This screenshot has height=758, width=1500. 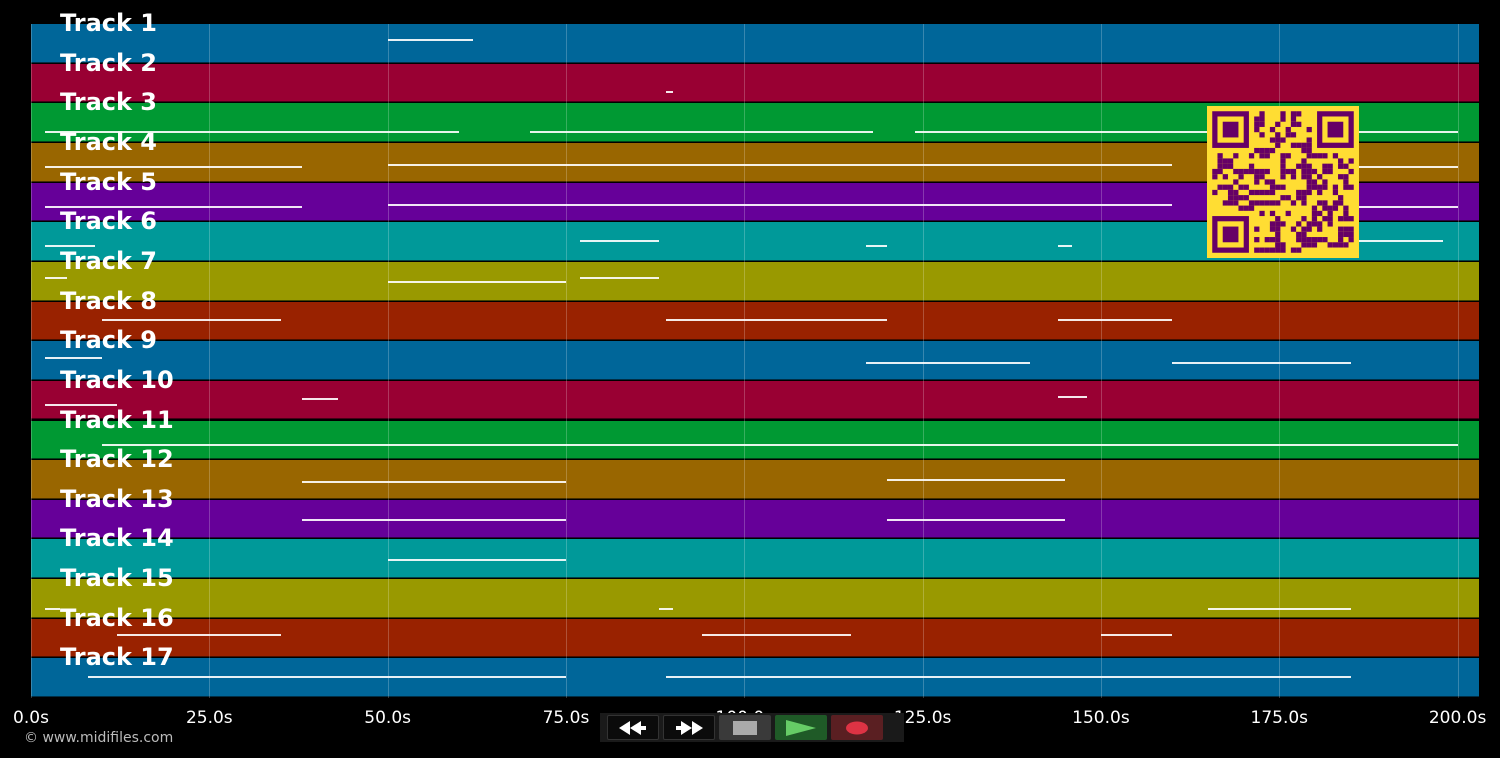 I want to click on track-label: Track 16, so click(x=117, y=617).